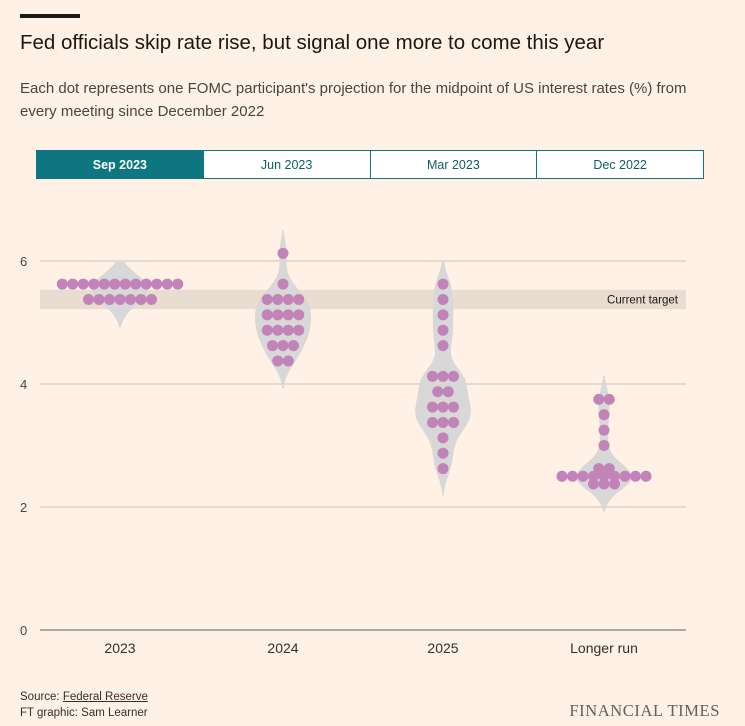 The image size is (745, 726). I want to click on ft-logo: FINANCIAL TIMES, so click(644, 710).